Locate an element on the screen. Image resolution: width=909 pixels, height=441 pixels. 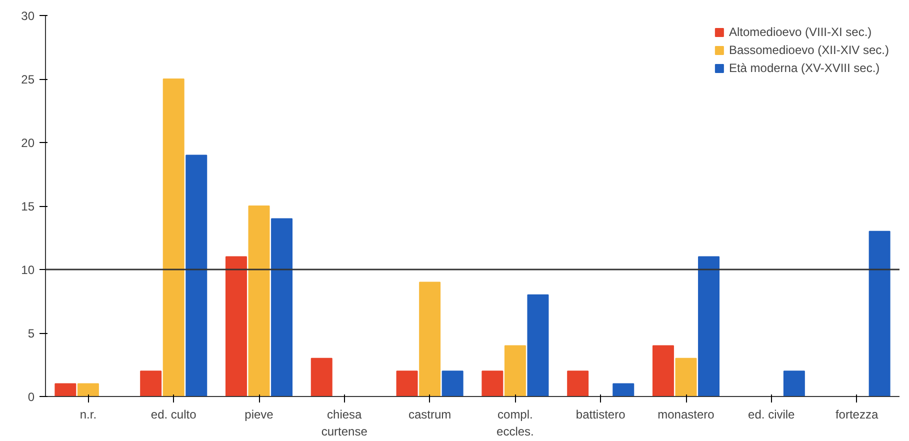
x-tick-label: compl. eccles. is located at coordinates (515, 423).